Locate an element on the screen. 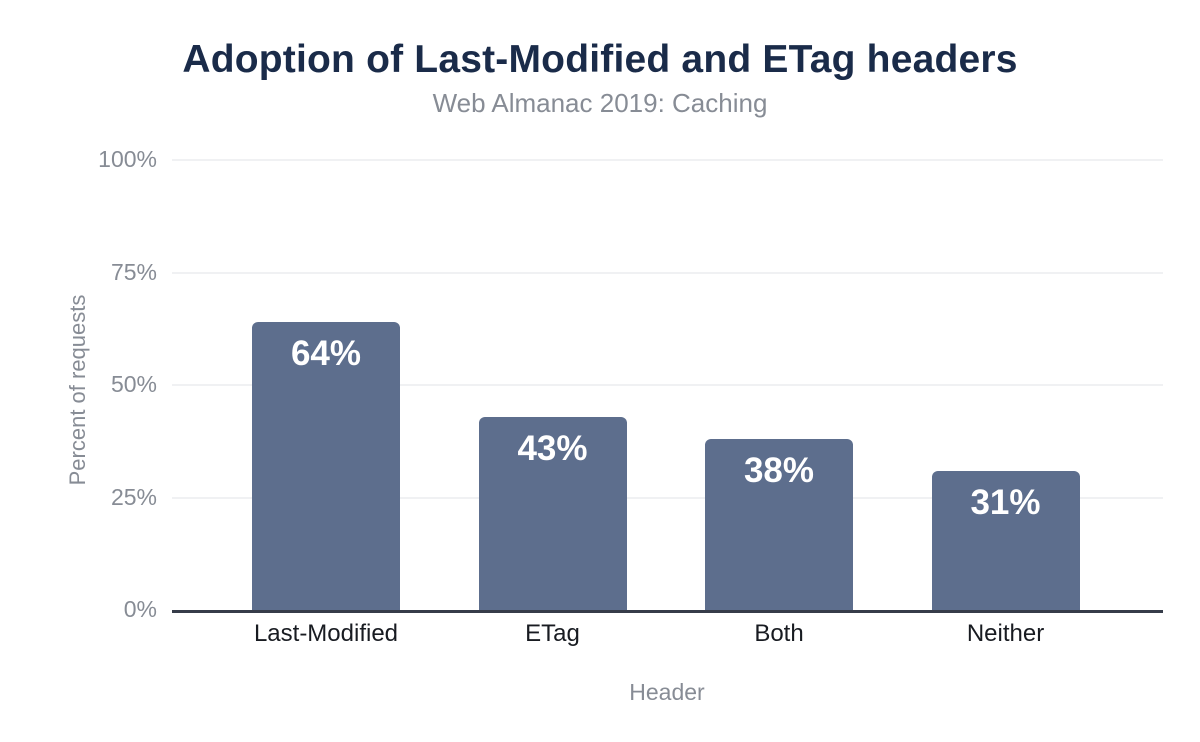 The width and height of the screenshot is (1200, 742). bar-last-modified: 64% is located at coordinates (326, 466).